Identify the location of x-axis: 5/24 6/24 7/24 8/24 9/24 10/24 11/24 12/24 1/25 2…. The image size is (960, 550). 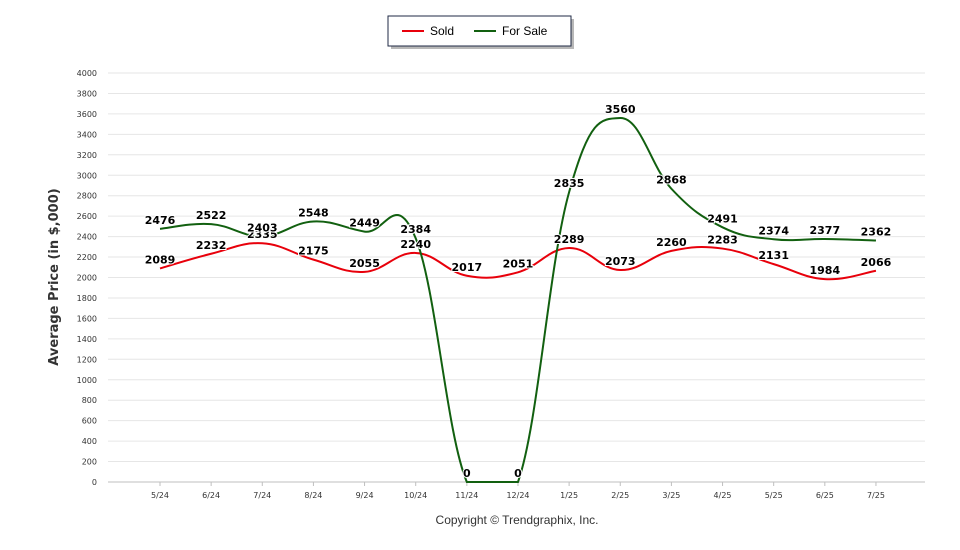
(516, 490).